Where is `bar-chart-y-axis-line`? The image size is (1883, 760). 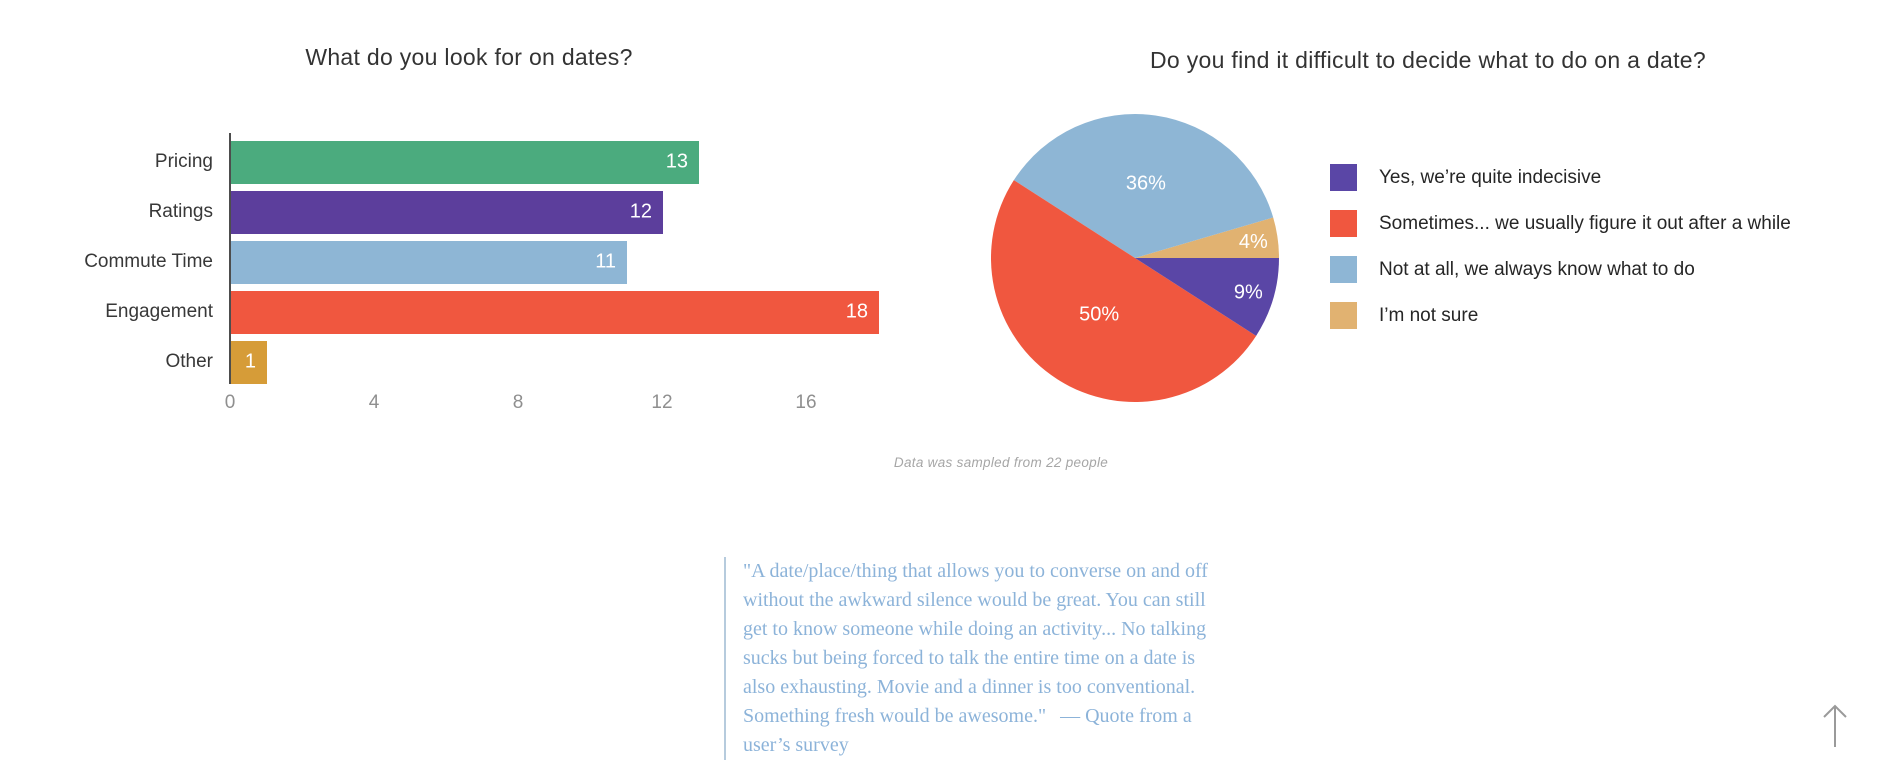 bar-chart-y-axis-line is located at coordinates (230, 258).